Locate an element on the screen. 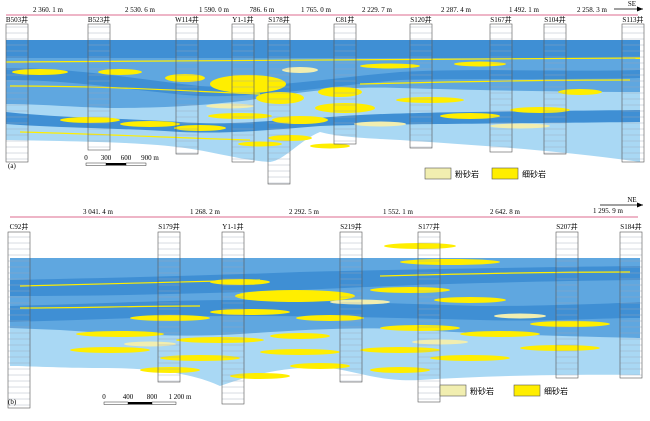 The image size is (650, 421). distance-label: 1 590. 0 m is located at coordinates (214, 10).